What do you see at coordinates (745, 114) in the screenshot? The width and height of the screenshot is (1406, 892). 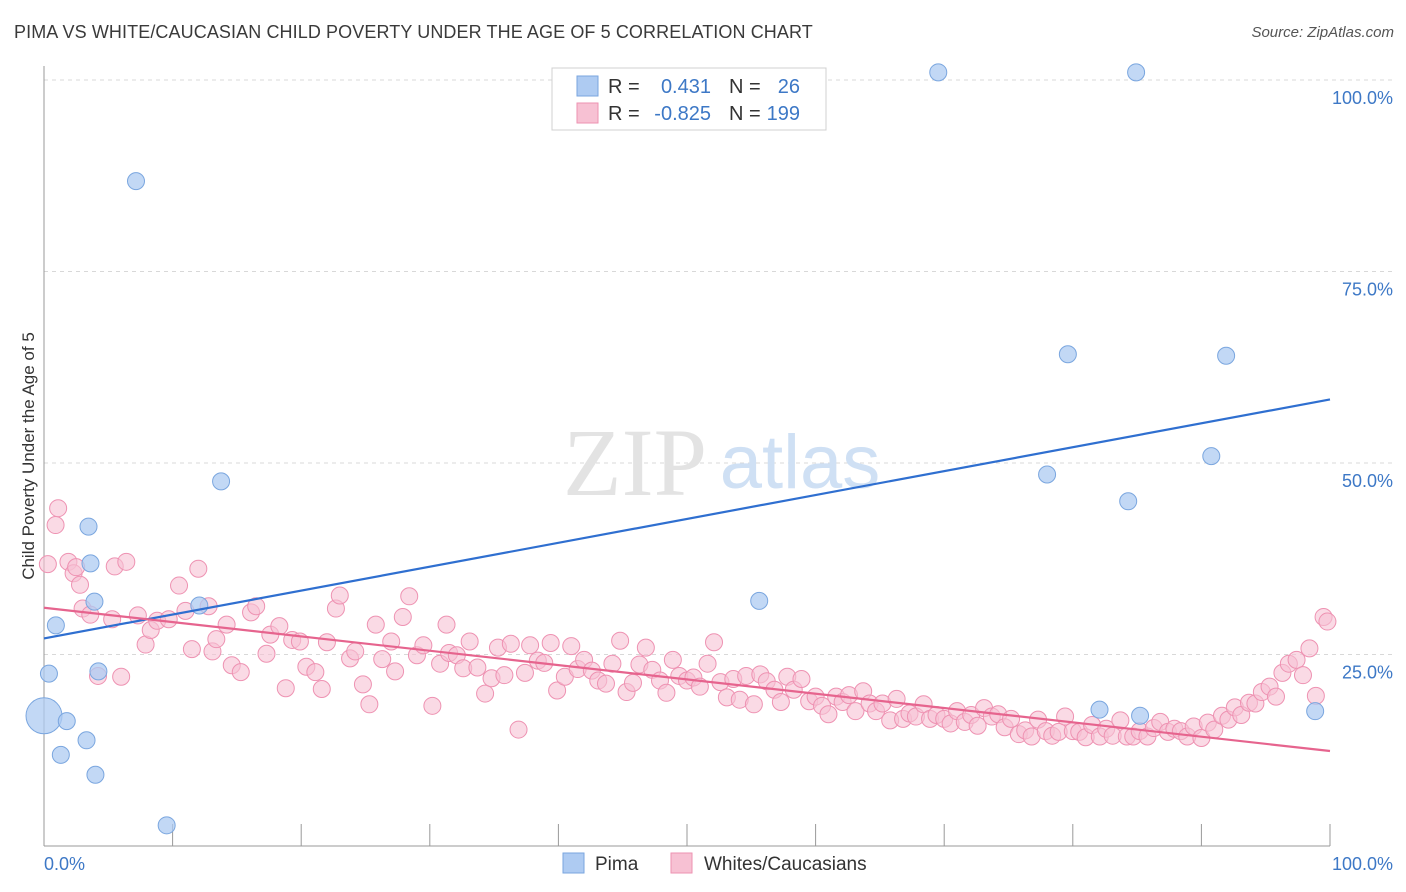 I see `legend-n-label-2: N =` at bounding box center [745, 114].